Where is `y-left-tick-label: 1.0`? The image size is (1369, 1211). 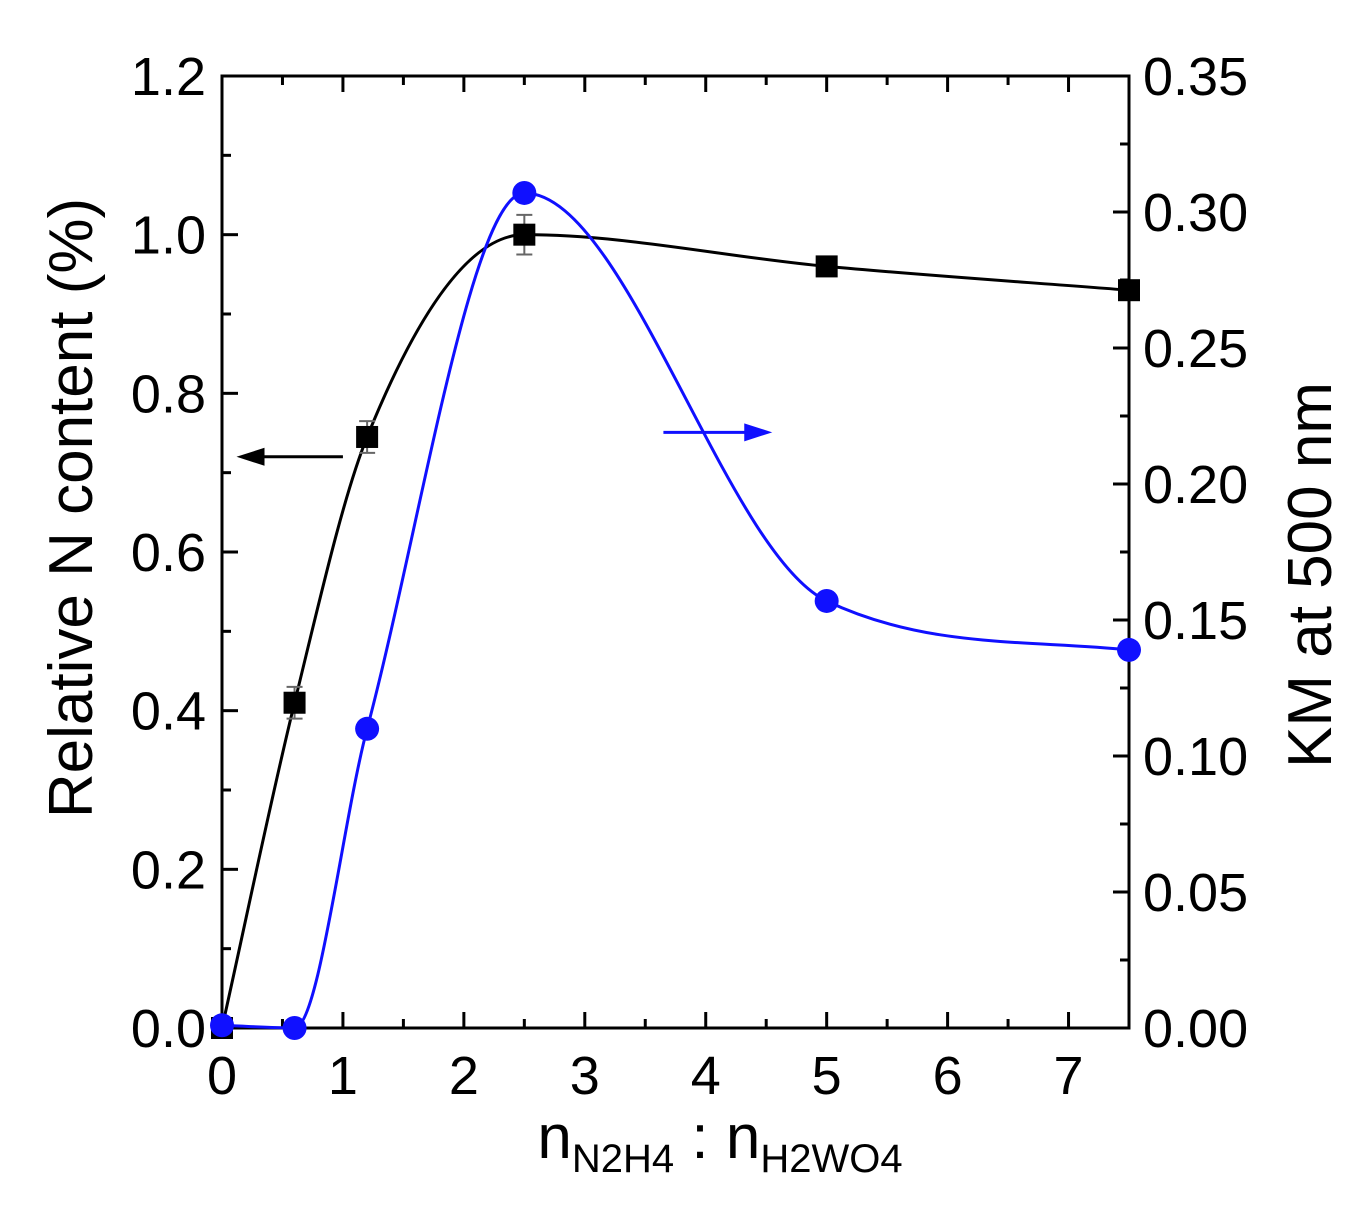
y-left-tick-label: 1.0 is located at coordinates (168, 236).